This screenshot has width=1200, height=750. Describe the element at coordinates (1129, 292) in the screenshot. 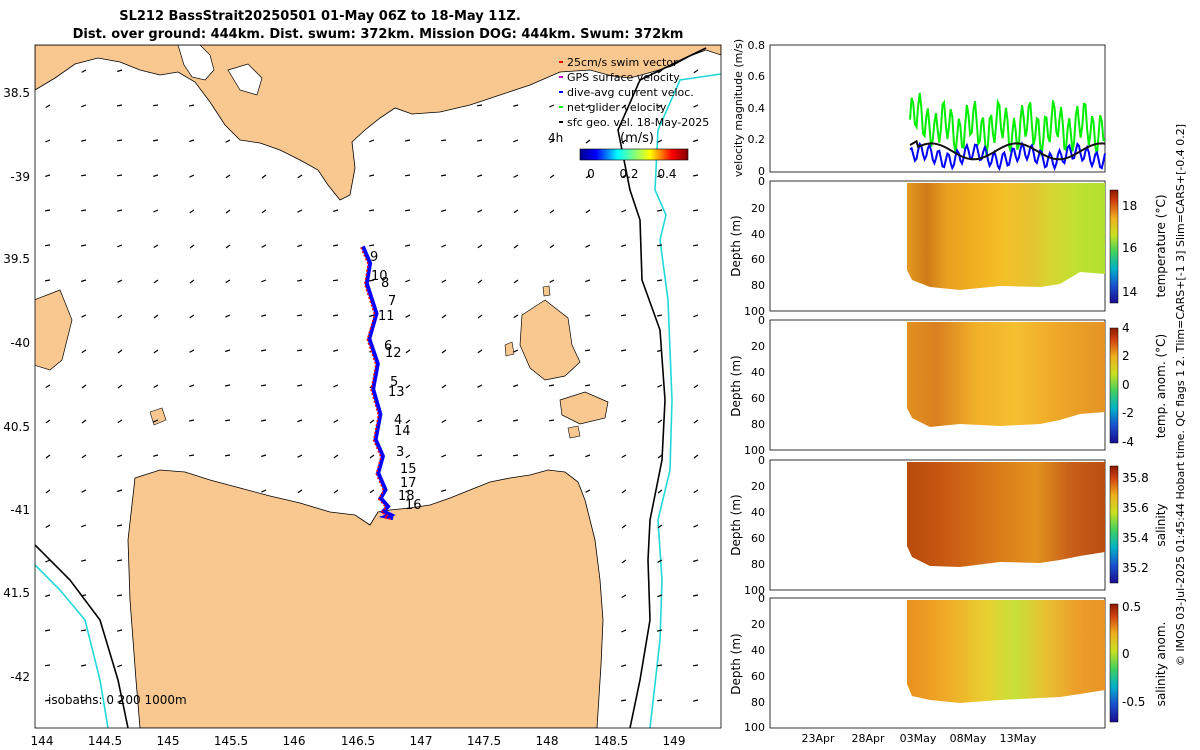

I see `cbar-tick: 14` at that location.